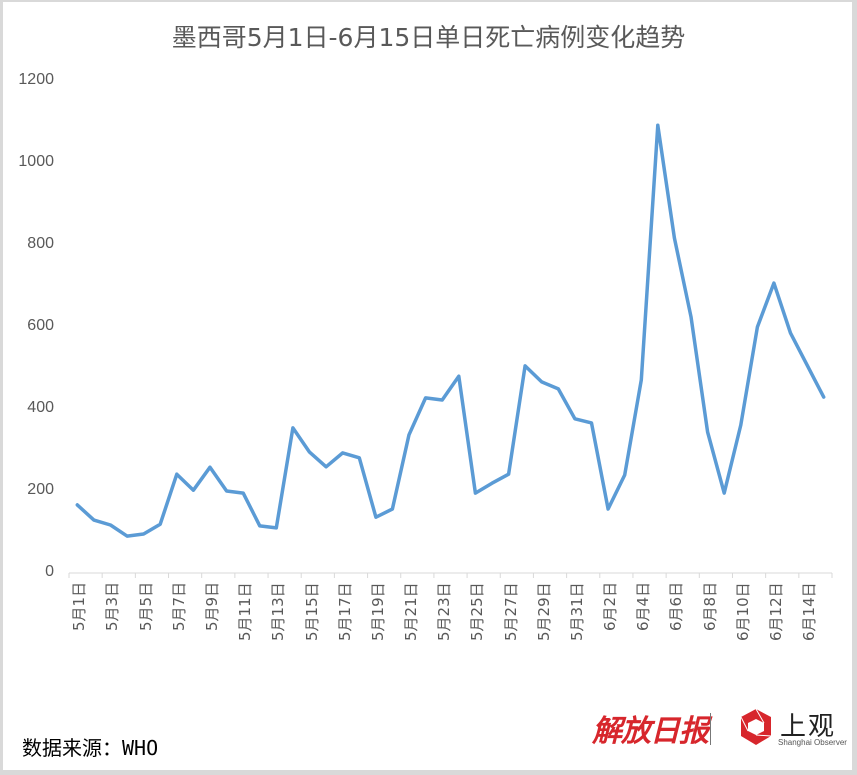 The height and width of the screenshot is (775, 857). What do you see at coordinates (40, 325) in the screenshot?
I see `y-tick-label: 600` at bounding box center [40, 325].